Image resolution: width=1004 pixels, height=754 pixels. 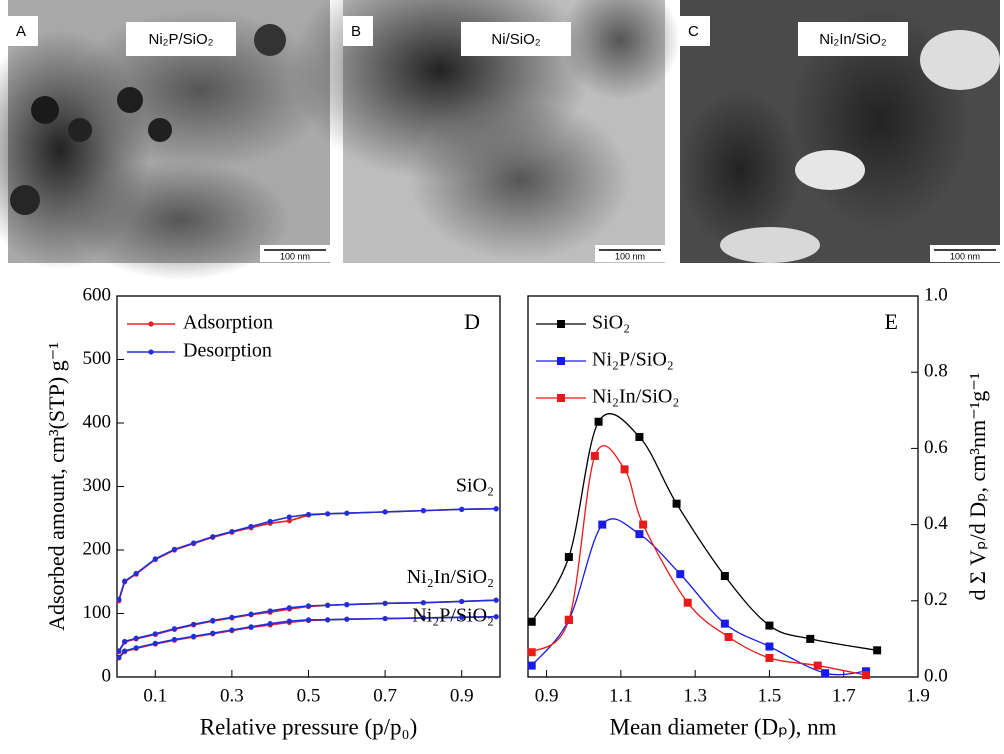 I want to click on x-tick-label: 1.5, so click(x=770, y=695).